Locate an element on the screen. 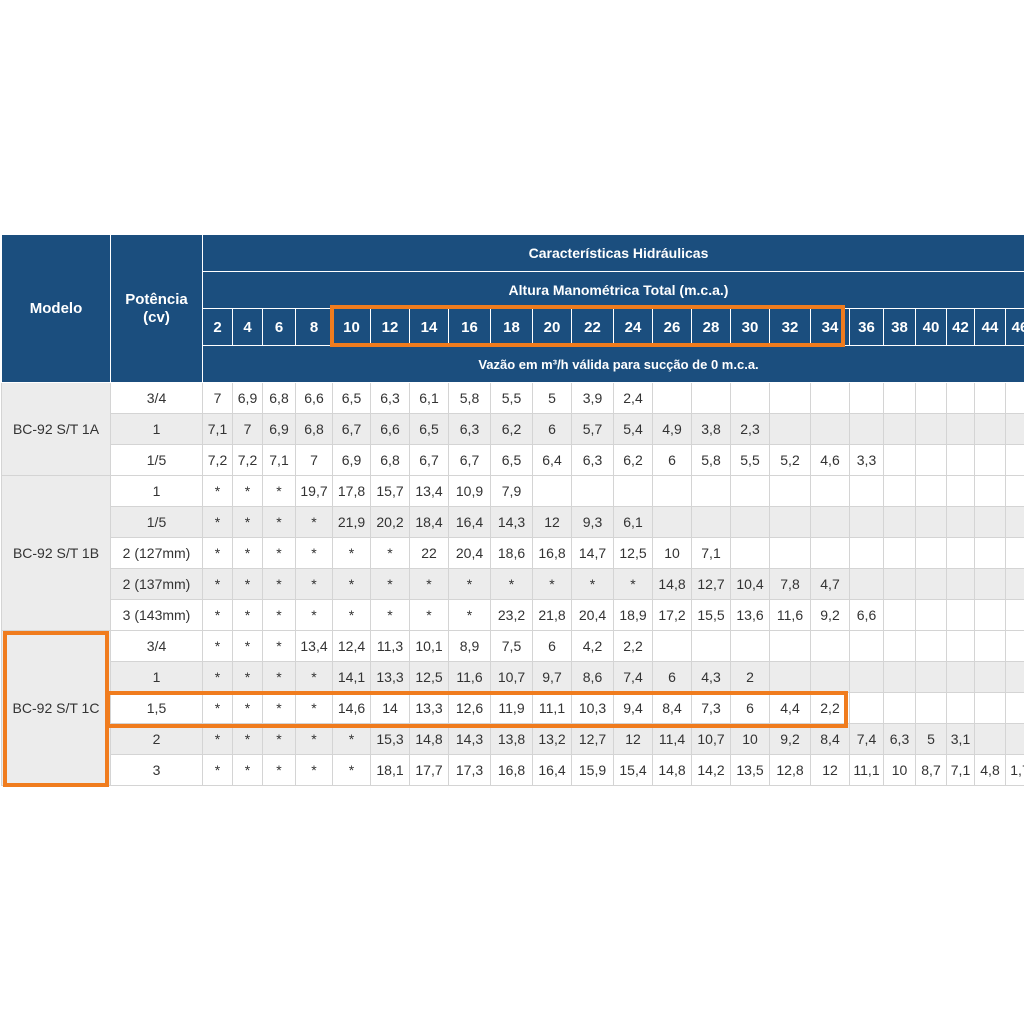 The image size is (1024, 1024). flow-value-cell: 5,8 is located at coordinates (469, 398).